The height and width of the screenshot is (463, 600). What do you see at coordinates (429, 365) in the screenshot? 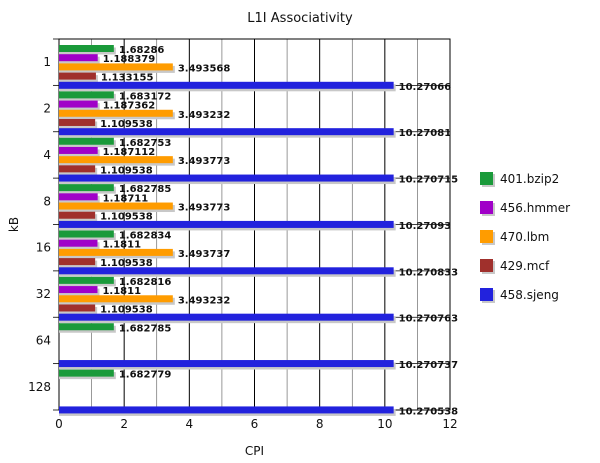
I see `data-label: 10.270737` at bounding box center [429, 365].